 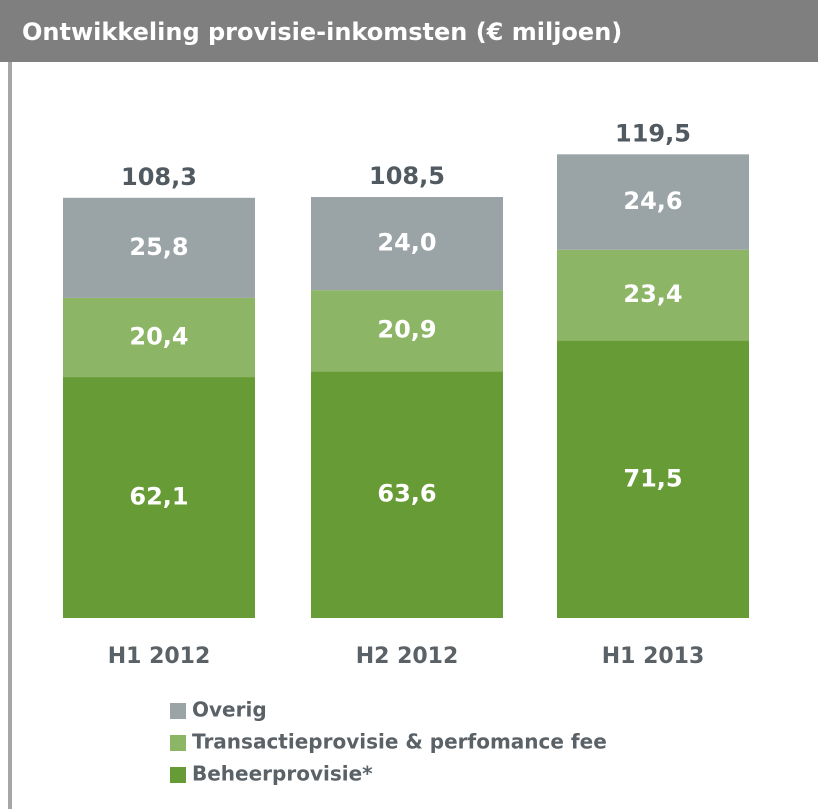 I want to click on value-label: 20,4, so click(x=158, y=336).